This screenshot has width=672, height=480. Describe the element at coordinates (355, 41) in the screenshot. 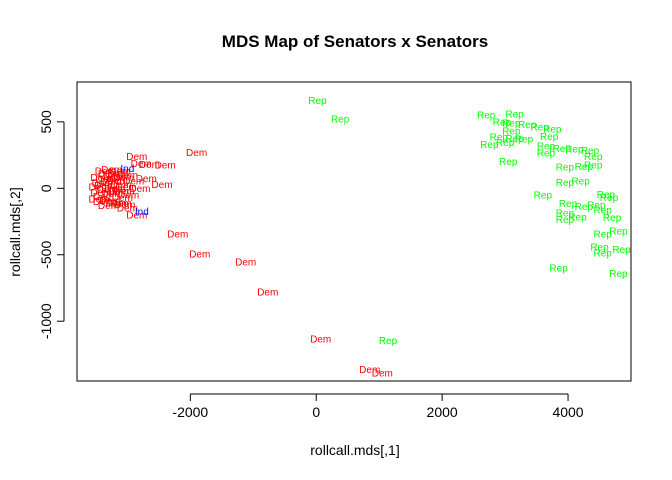

I see `chart-title: MDS Map of Senators x Senators` at that location.